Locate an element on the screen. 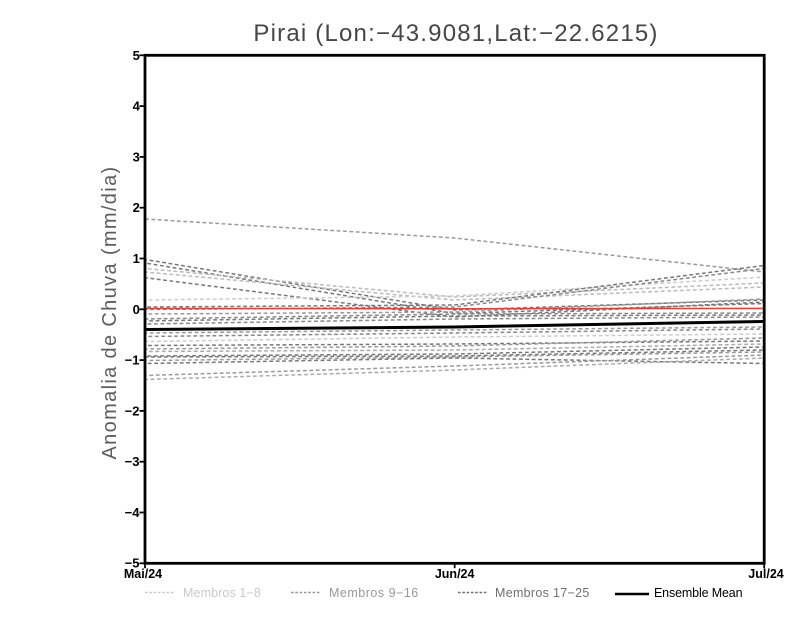 The image size is (800, 618). svg-text: −1 is located at coordinates (132, 360).